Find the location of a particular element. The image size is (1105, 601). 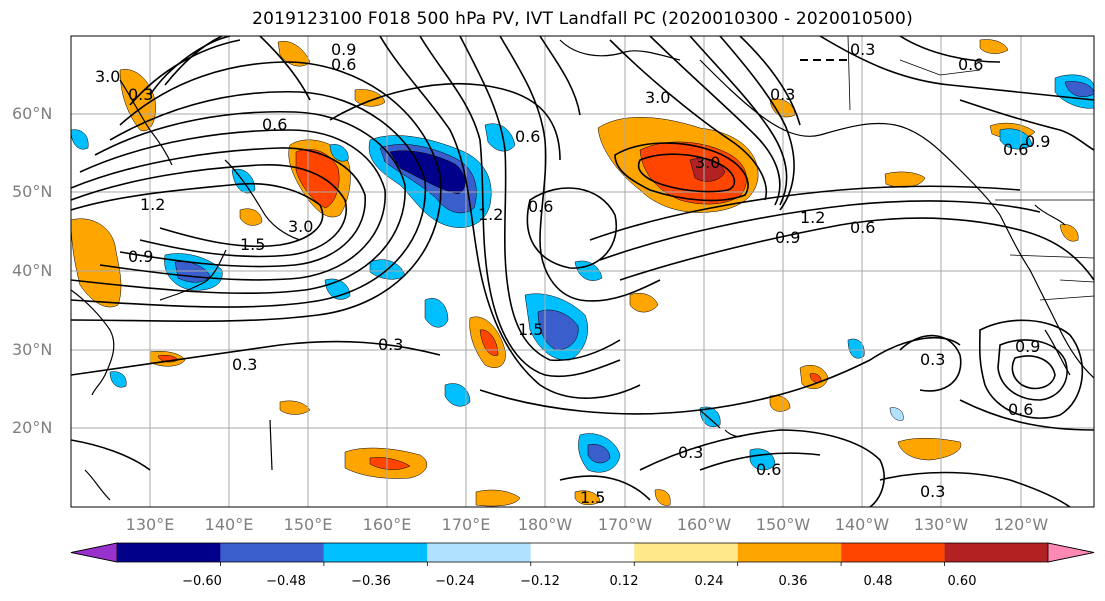

colorbar-tick-label: −0.24 is located at coordinates (455, 581).